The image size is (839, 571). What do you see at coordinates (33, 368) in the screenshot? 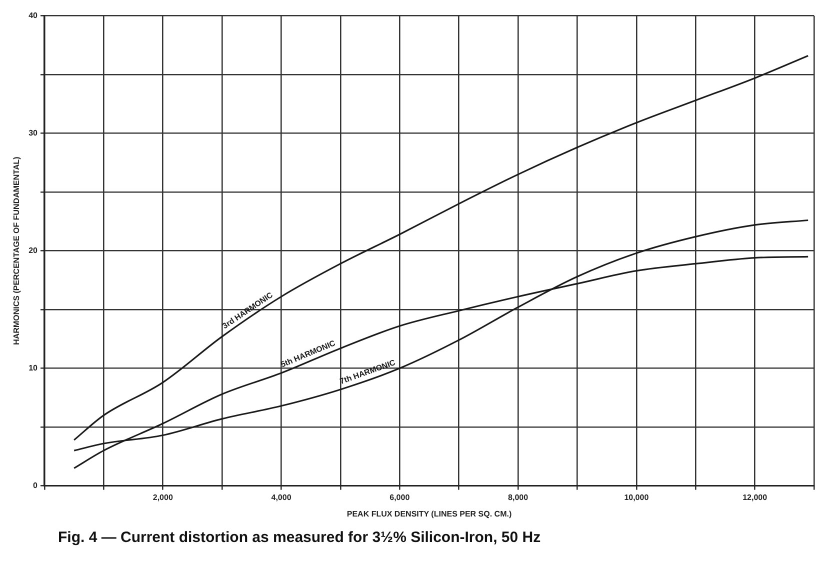
I see `y-tick-label: 10` at bounding box center [33, 368].